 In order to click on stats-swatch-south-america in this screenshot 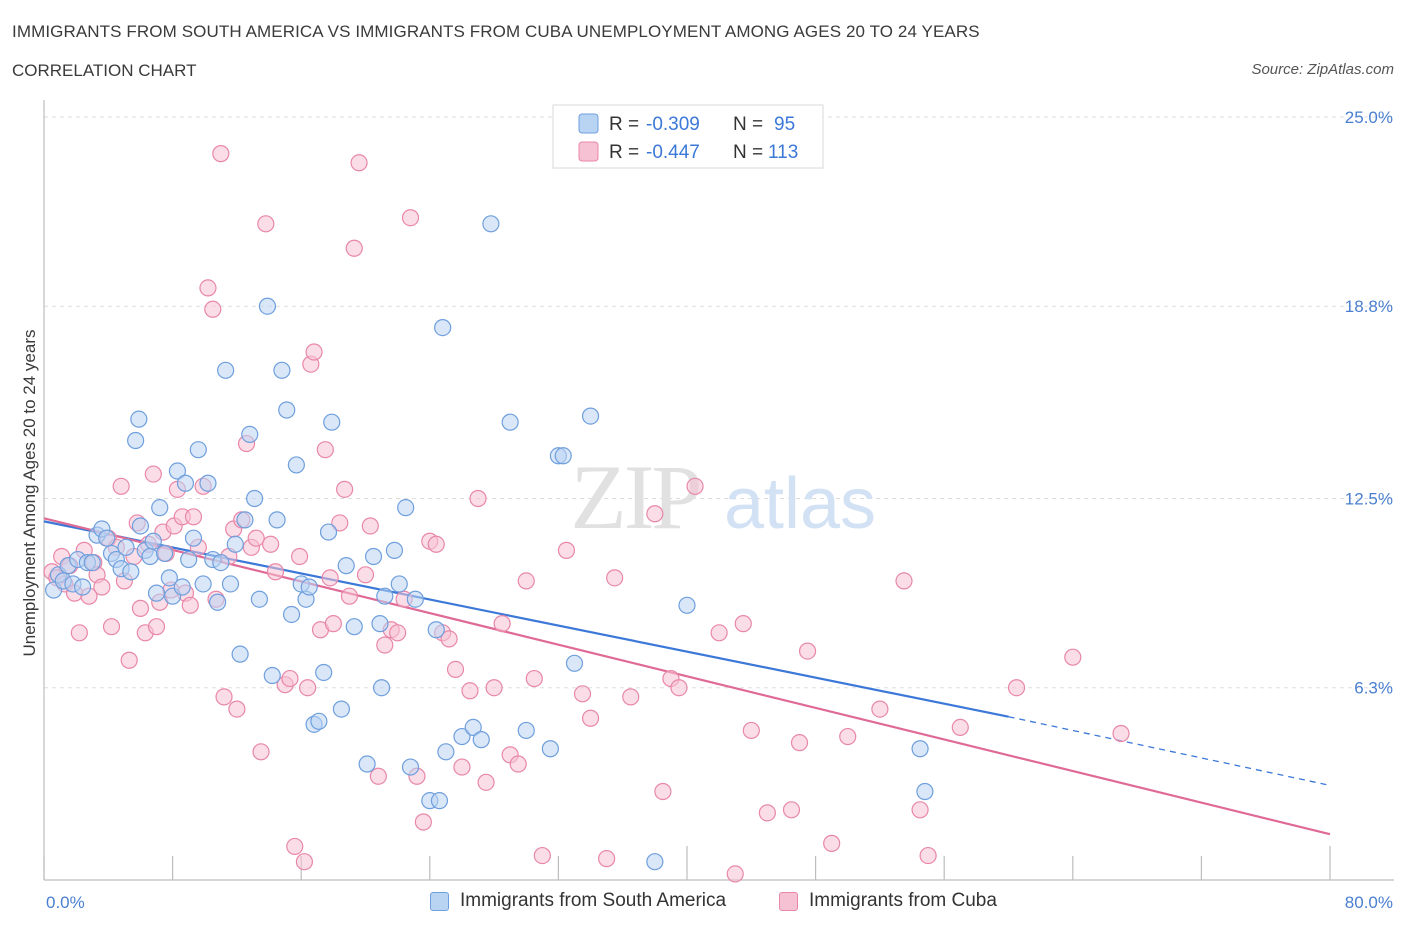, I will do `click(588, 123)`.